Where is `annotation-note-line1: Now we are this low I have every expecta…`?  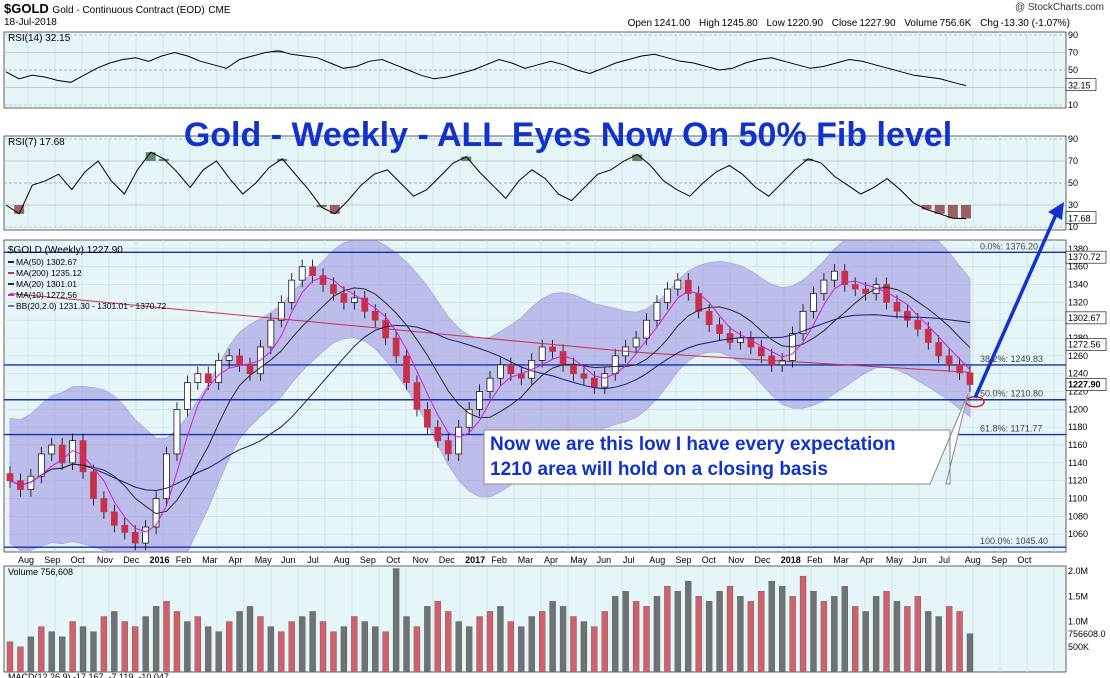 annotation-note-line1: Now we are this low I have every expecta… is located at coordinates (693, 444).